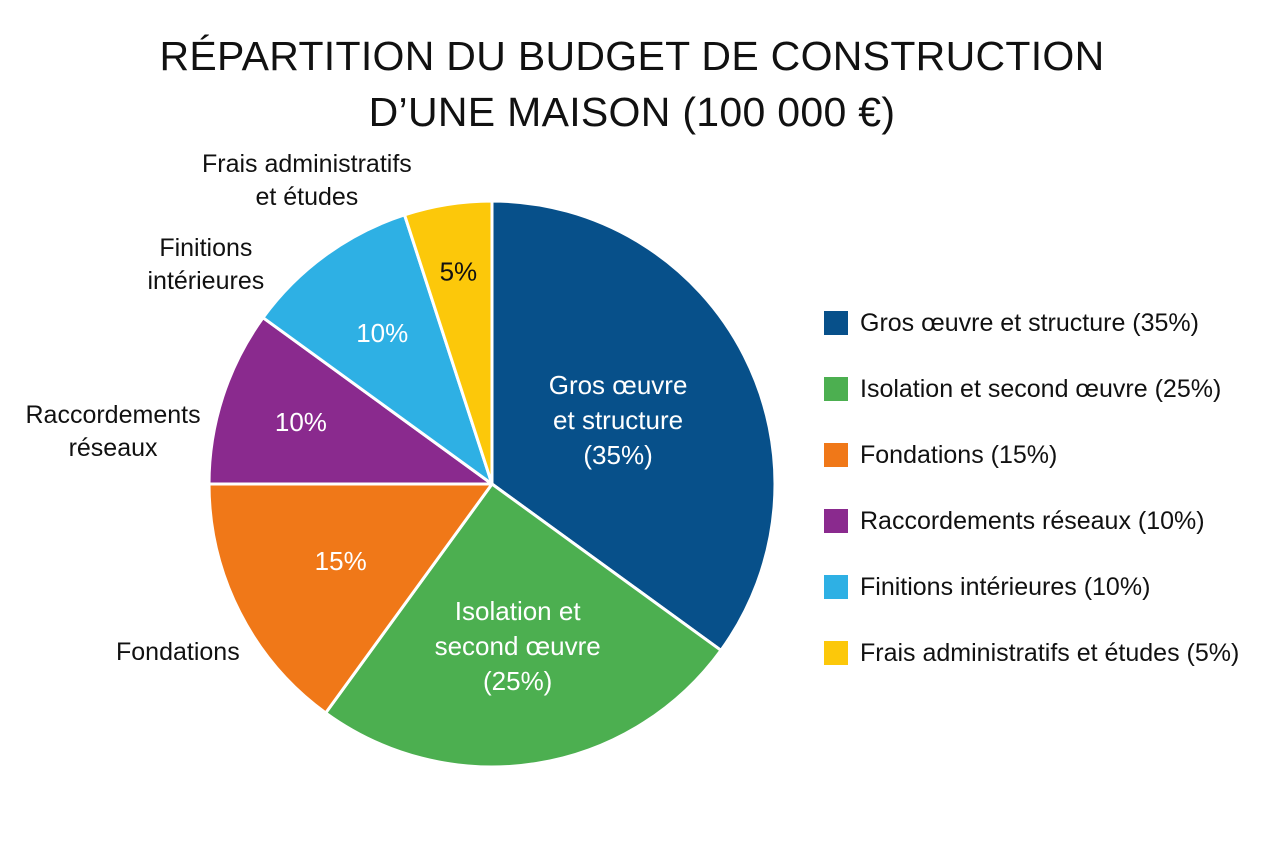 The height and width of the screenshot is (848, 1264). What do you see at coordinates (113, 415) in the screenshot?
I see `outer-label-4-line-1: Raccordements` at bounding box center [113, 415].